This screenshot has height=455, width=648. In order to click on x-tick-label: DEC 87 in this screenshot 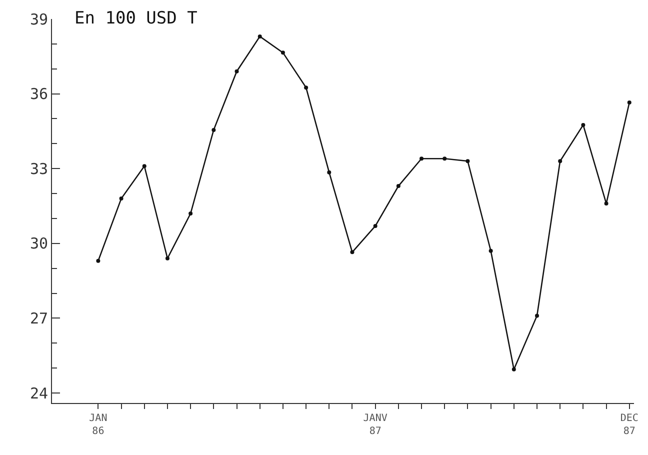, I will do `click(629, 425)`.